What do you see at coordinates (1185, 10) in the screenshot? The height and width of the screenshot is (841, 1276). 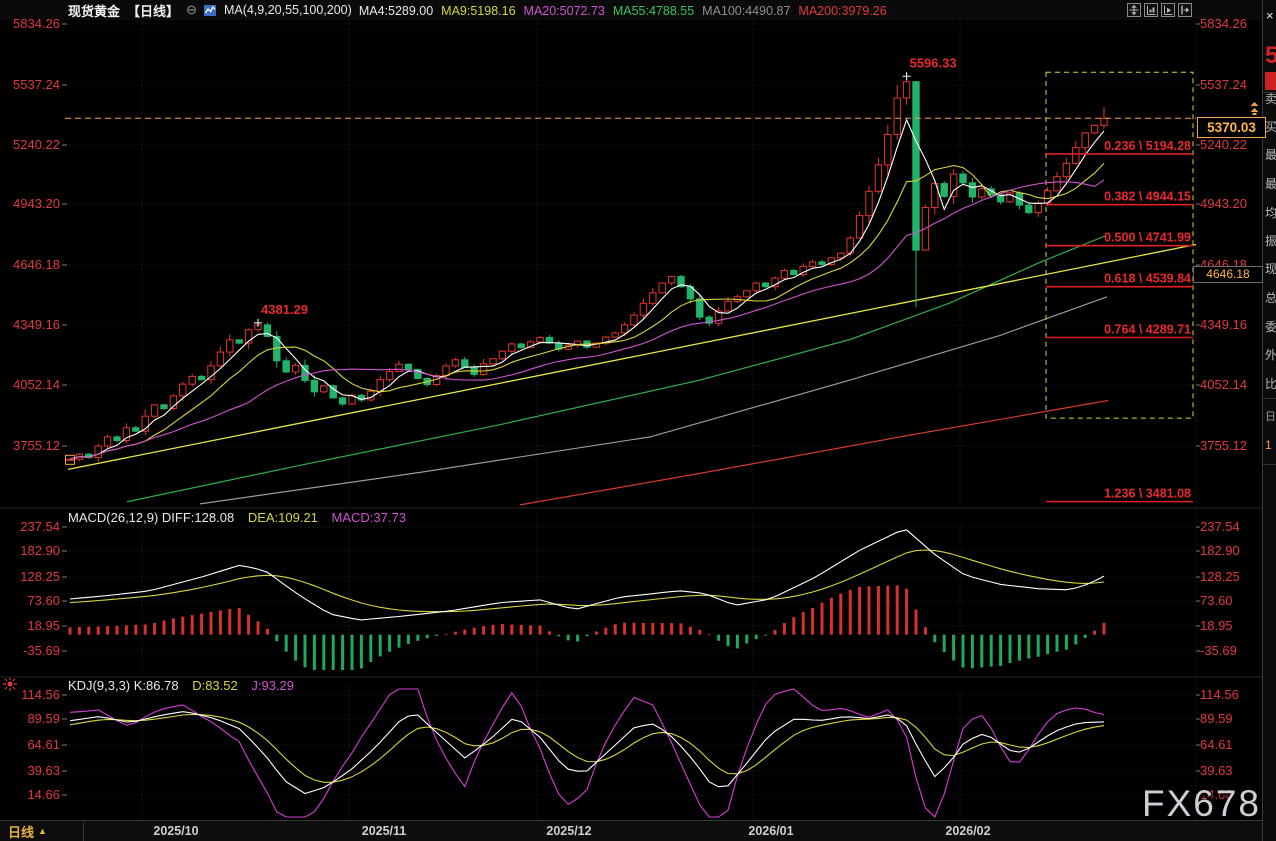 I see `goto-latest-icon` at bounding box center [1185, 10].